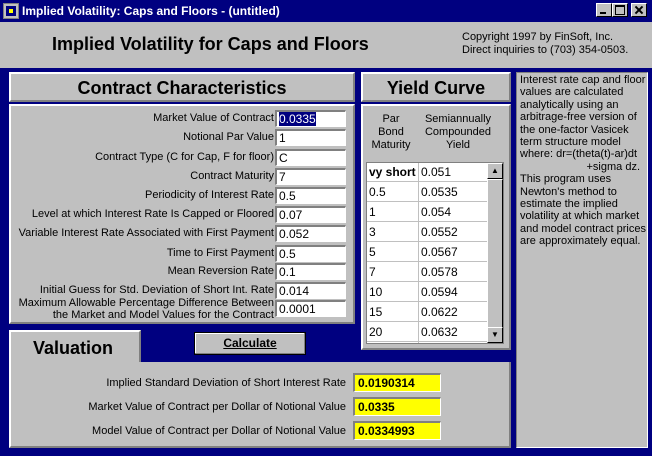 This screenshot has width=652, height=456. Describe the element at coordinates (310, 176) in the screenshot. I see `contract-maturity-input: 7` at that location.